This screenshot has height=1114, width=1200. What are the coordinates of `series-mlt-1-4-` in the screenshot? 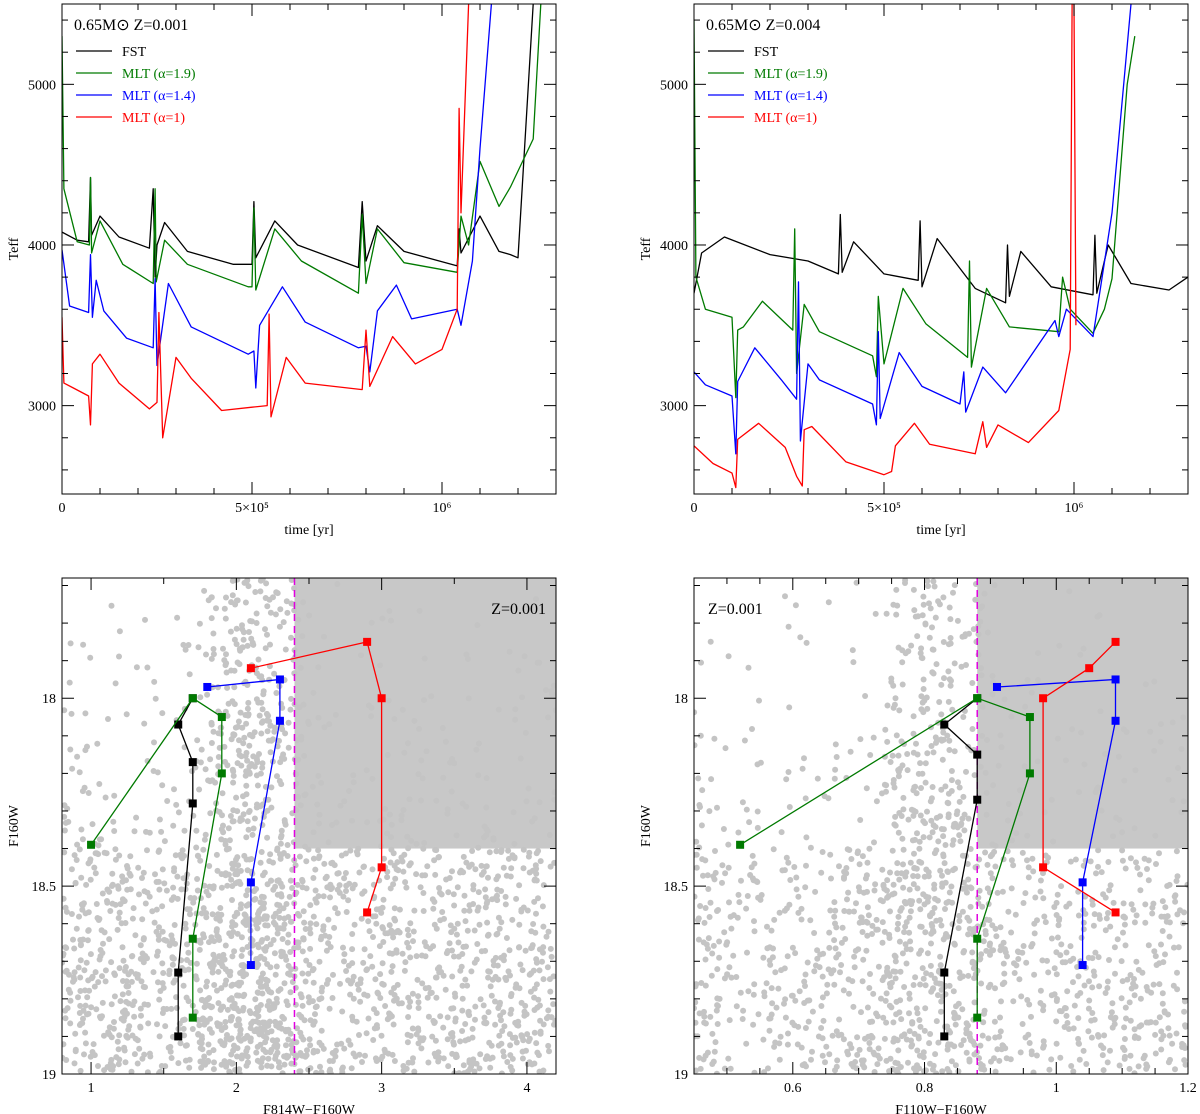 It's located at (1056, 822).